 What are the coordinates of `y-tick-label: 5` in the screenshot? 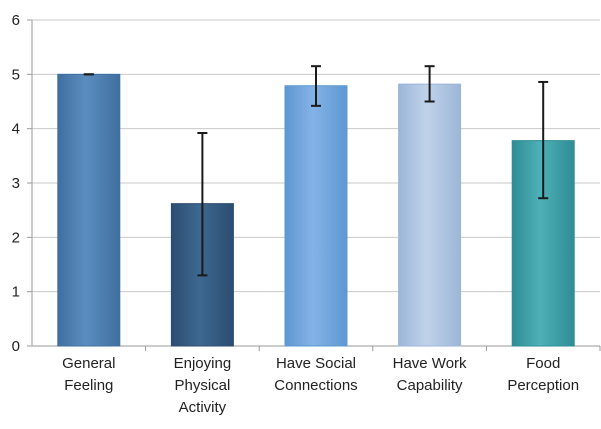 It's located at (16, 74).